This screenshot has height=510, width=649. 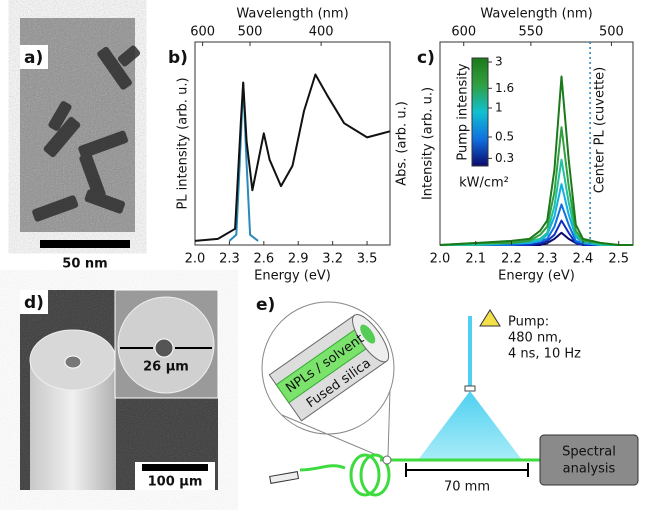 What do you see at coordinates (428, 143) in the screenshot?
I see `y-axis-title: Intensity (arb. u.)` at bounding box center [428, 143].